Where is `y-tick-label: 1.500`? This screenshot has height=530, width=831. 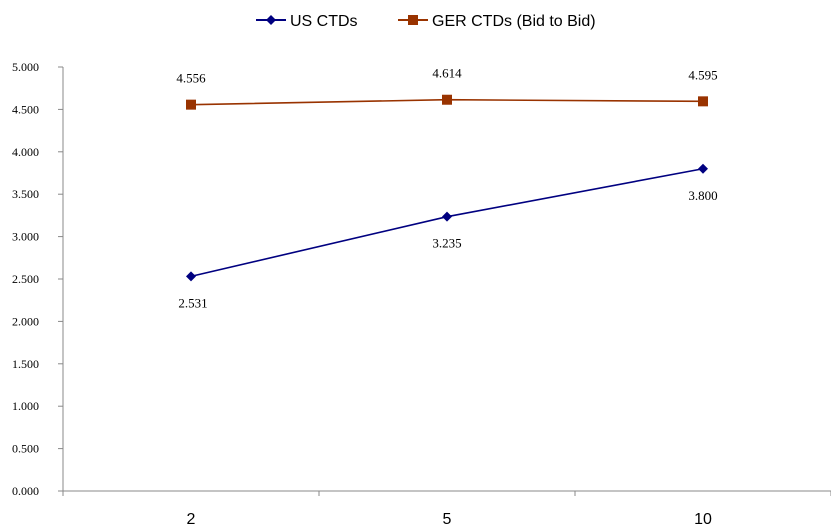 y-tick-label: 1.500 is located at coordinates (25, 364).